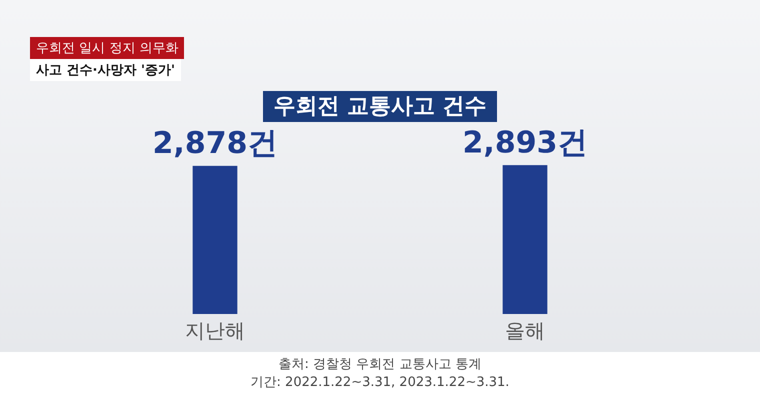  I want to click on data-label: 2,893건, so click(525, 142).